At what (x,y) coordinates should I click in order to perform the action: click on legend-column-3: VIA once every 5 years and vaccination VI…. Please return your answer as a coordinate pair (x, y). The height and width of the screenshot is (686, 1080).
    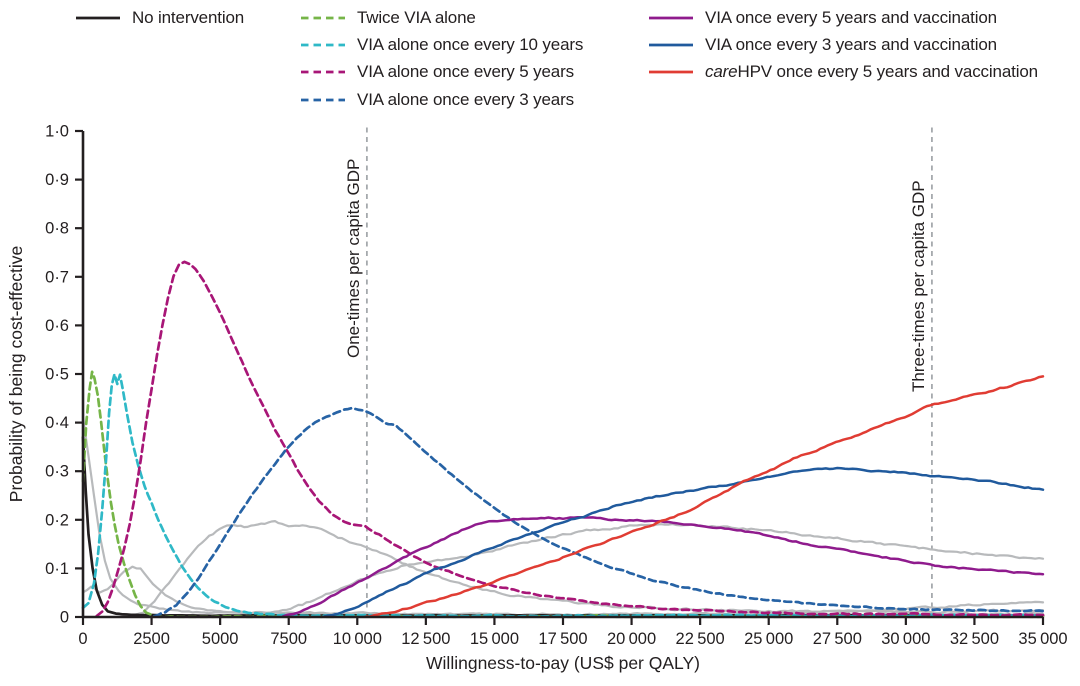
    Looking at the image, I should click on (843, 45).